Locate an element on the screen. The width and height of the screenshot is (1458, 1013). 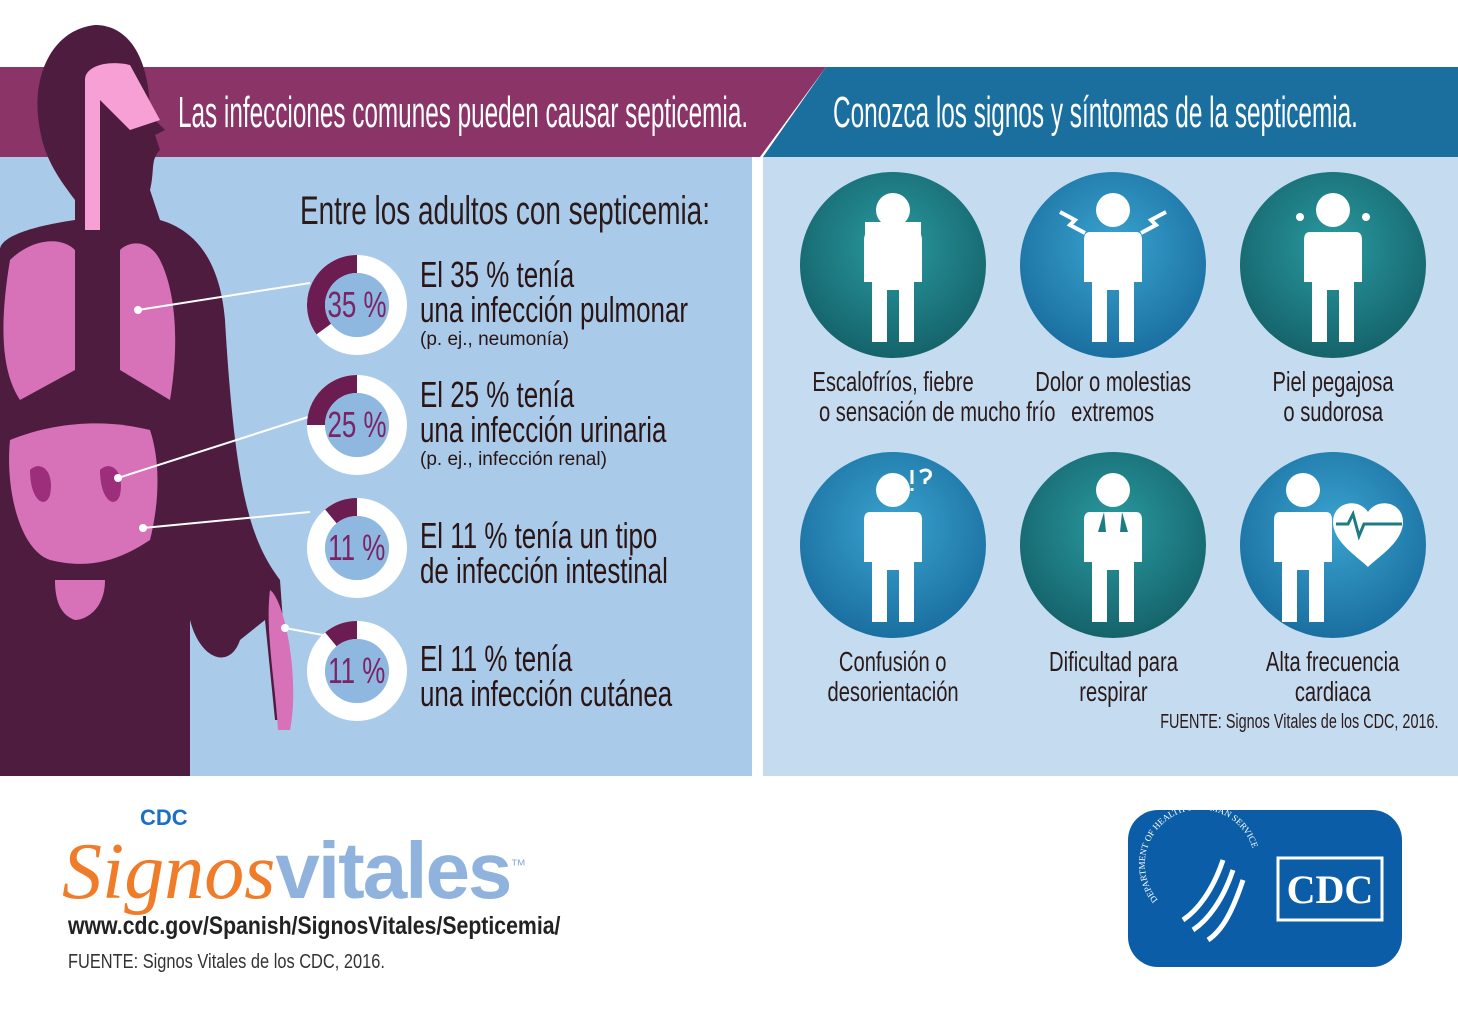
heart-rate-person-icon is located at coordinates (1333, 545).